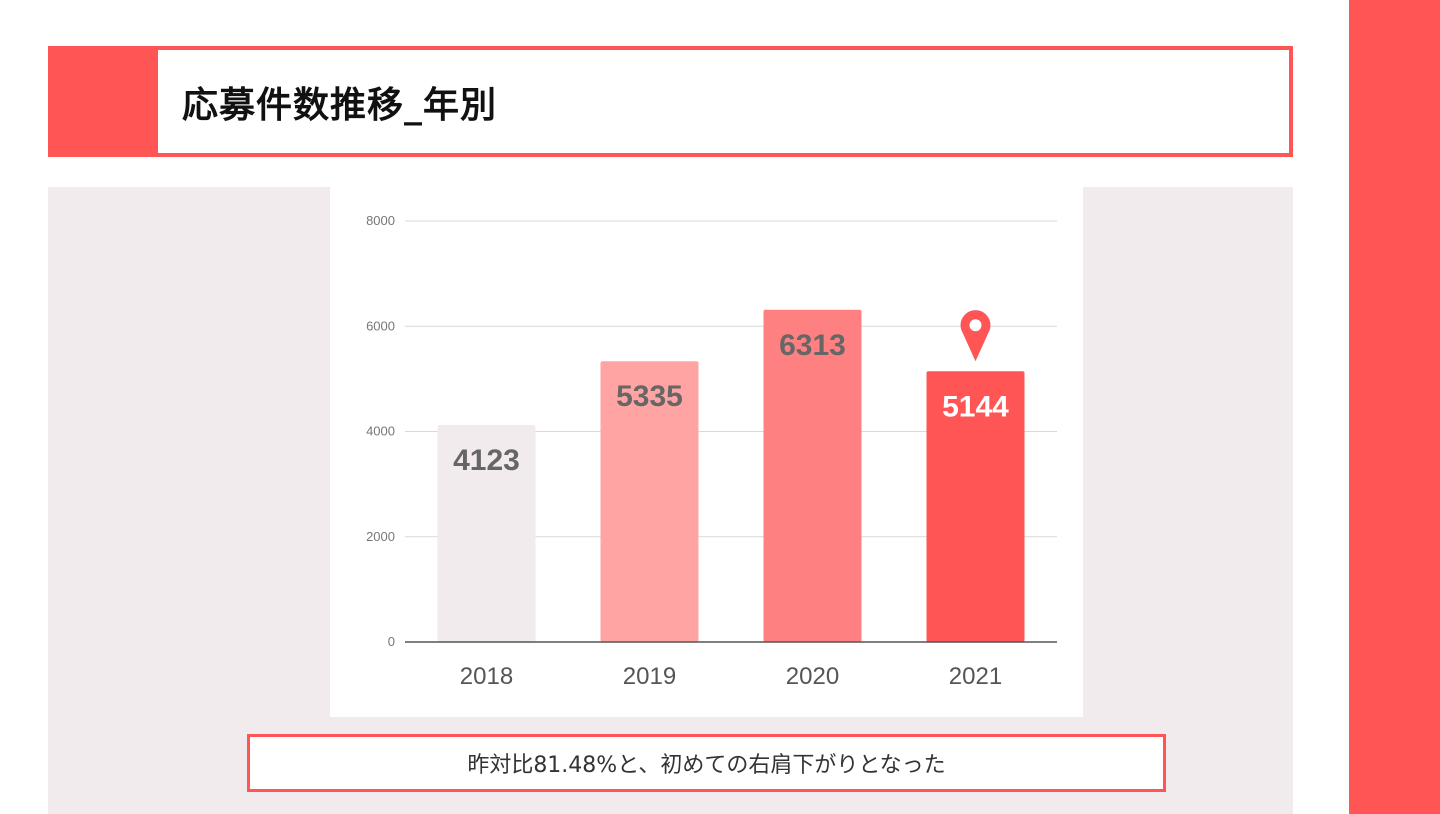  I want to click on data-label-2020: 6313, so click(812, 345).